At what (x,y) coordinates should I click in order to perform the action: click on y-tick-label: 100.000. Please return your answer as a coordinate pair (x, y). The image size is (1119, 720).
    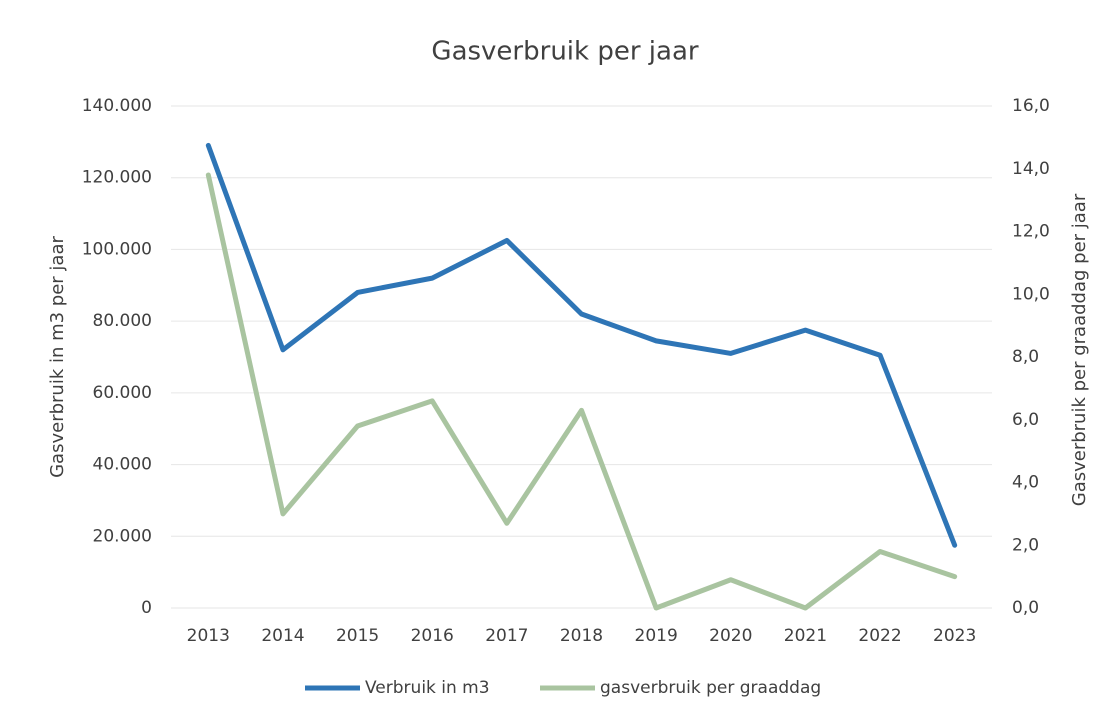
    Looking at the image, I should click on (117, 249).